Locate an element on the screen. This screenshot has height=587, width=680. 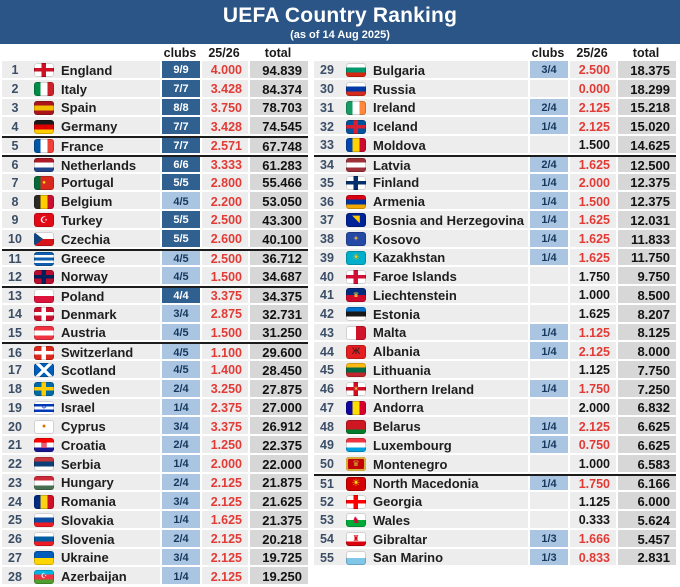
ranking-row-18: 18 Sweden 2/4 3.250 27.875 is located at coordinates (155, 389).